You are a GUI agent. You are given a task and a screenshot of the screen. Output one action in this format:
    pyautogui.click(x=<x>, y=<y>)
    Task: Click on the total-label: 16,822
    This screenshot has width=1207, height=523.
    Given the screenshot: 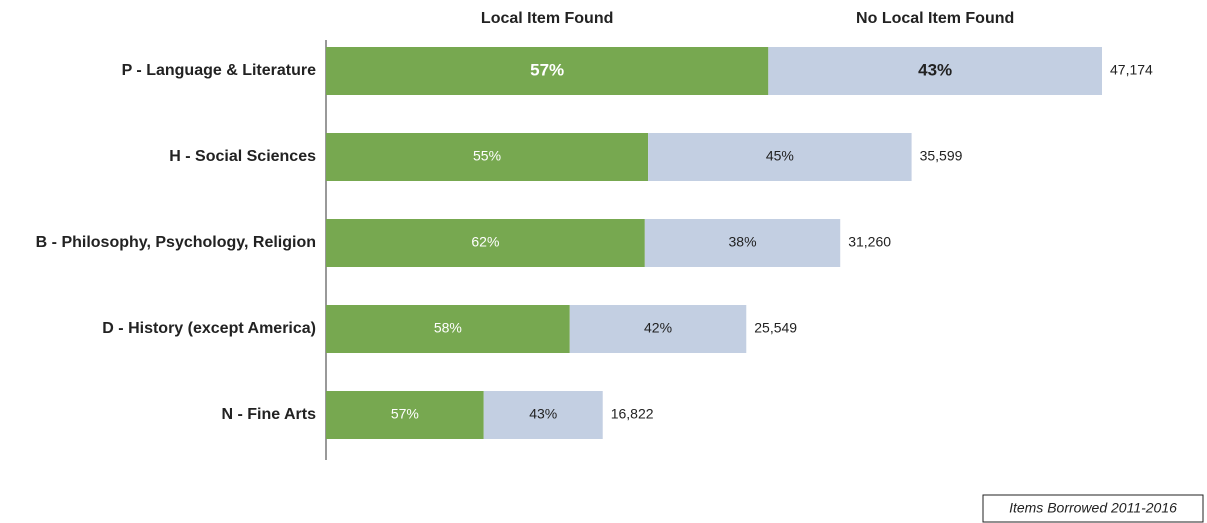 What is the action you would take?
    pyautogui.click(x=632, y=414)
    